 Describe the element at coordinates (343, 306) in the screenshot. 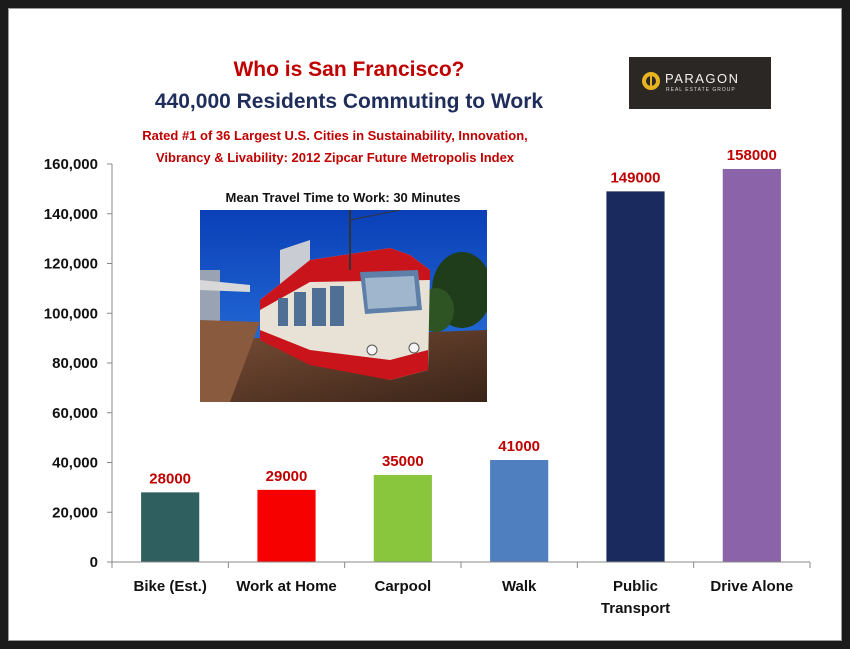

I see `streetcar-photo` at that location.